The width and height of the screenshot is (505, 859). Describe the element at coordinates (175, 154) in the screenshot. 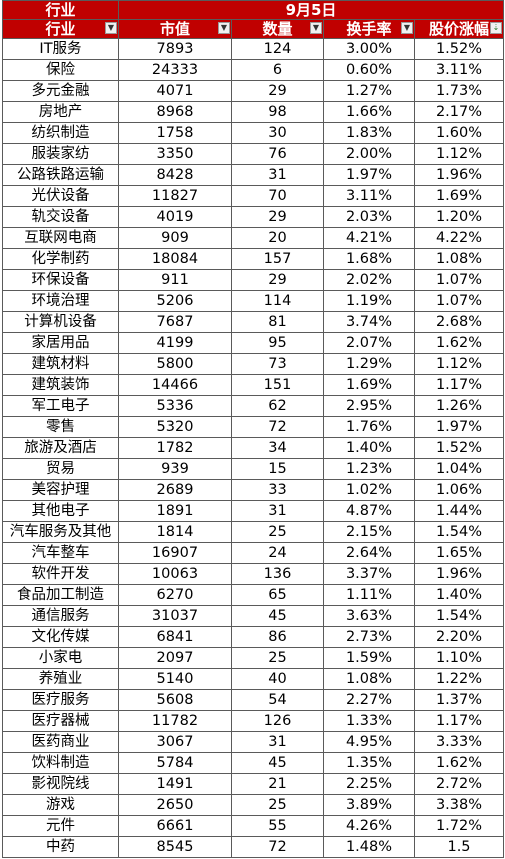

I see `cell-market-cap: 3350` at that location.